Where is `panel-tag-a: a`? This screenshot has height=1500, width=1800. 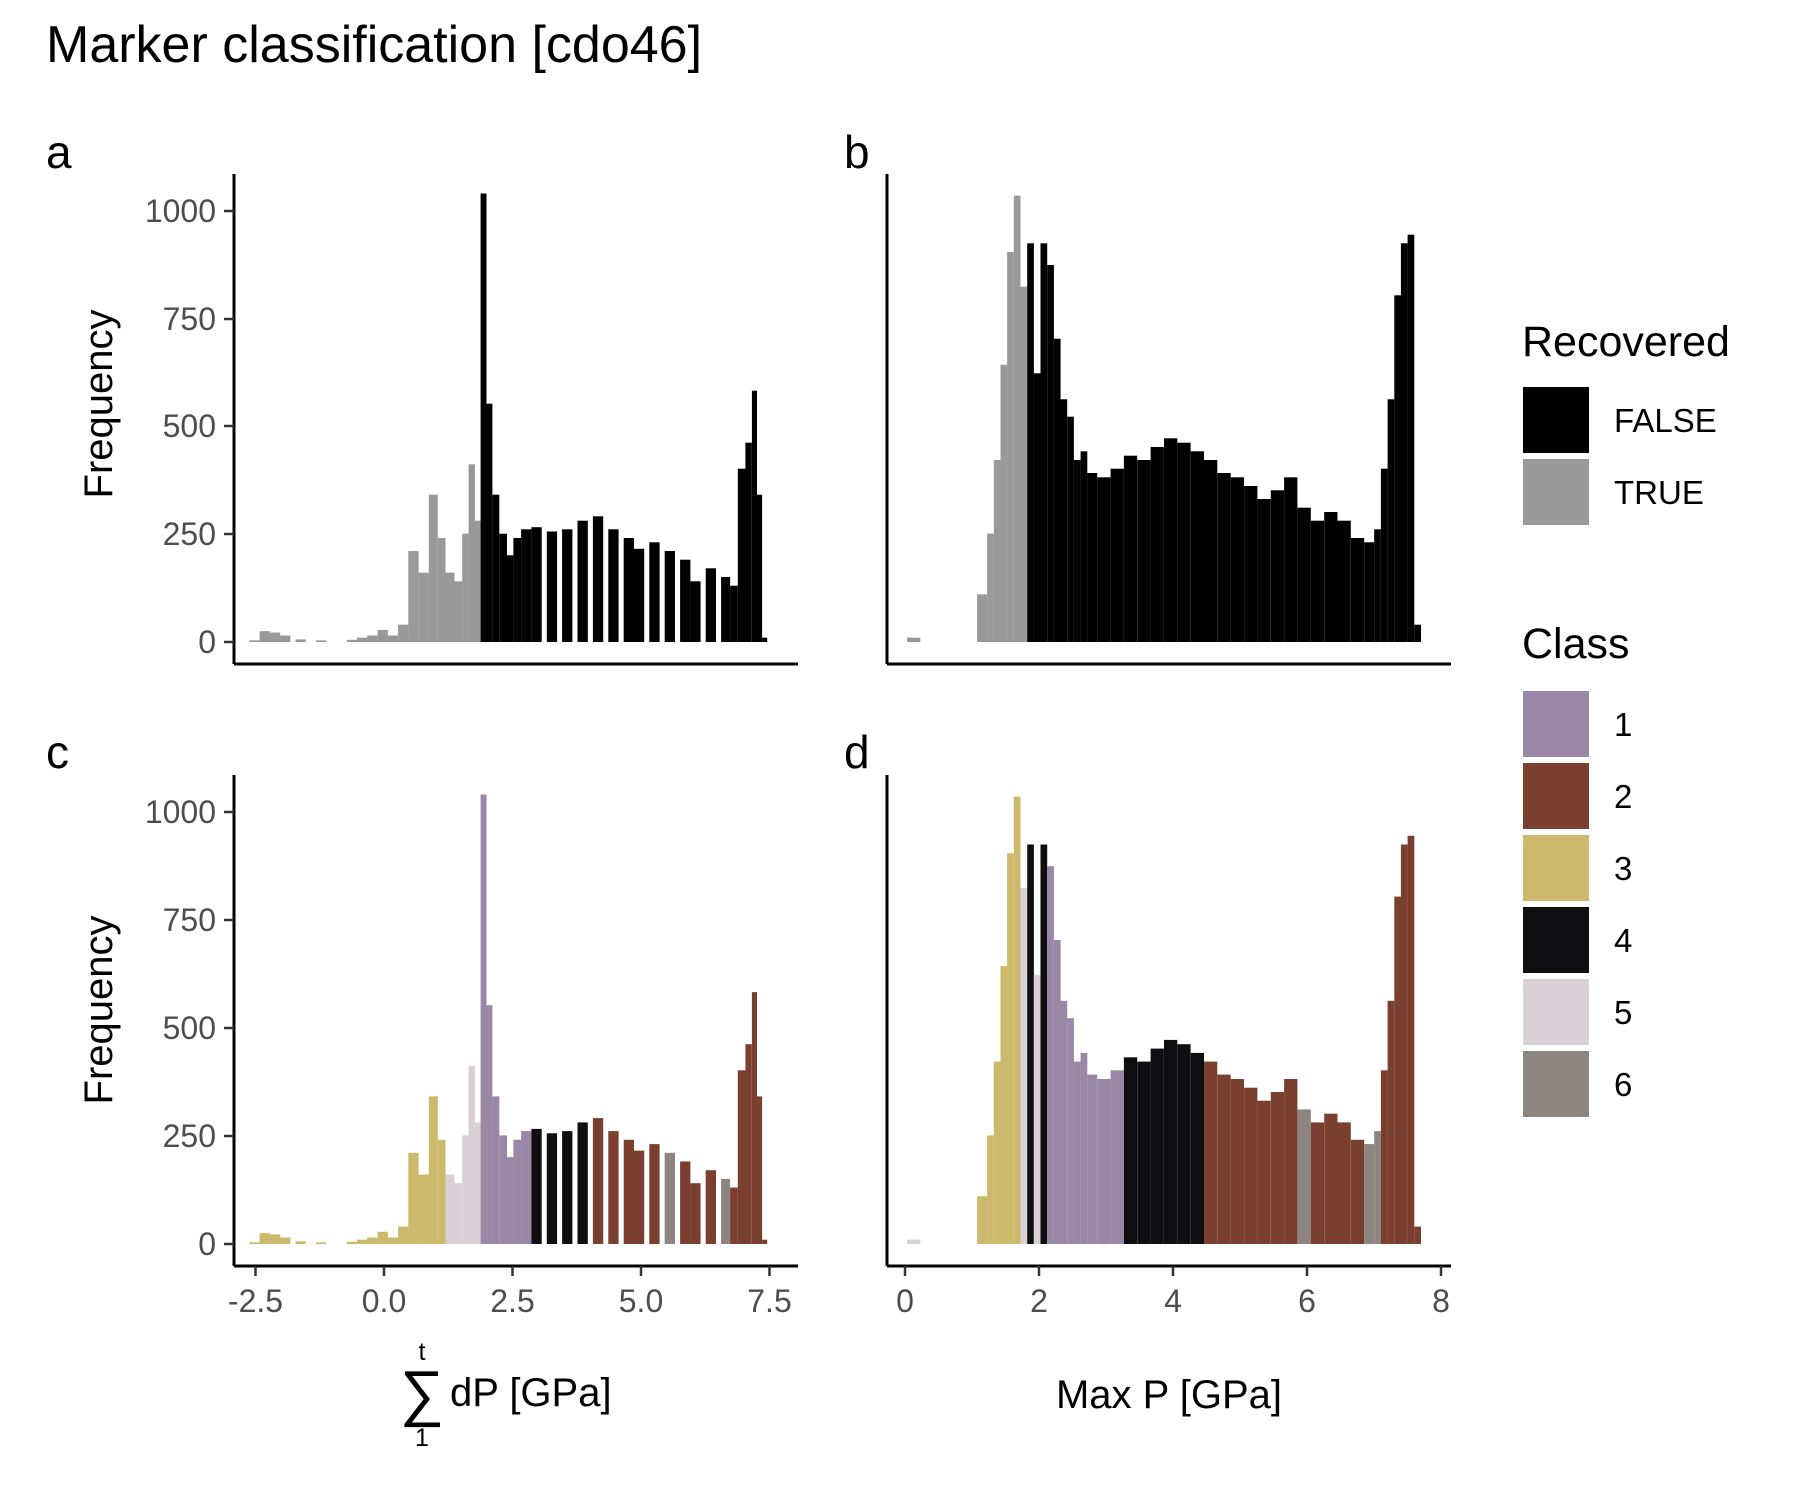
panel-tag-a: a is located at coordinates (59, 152).